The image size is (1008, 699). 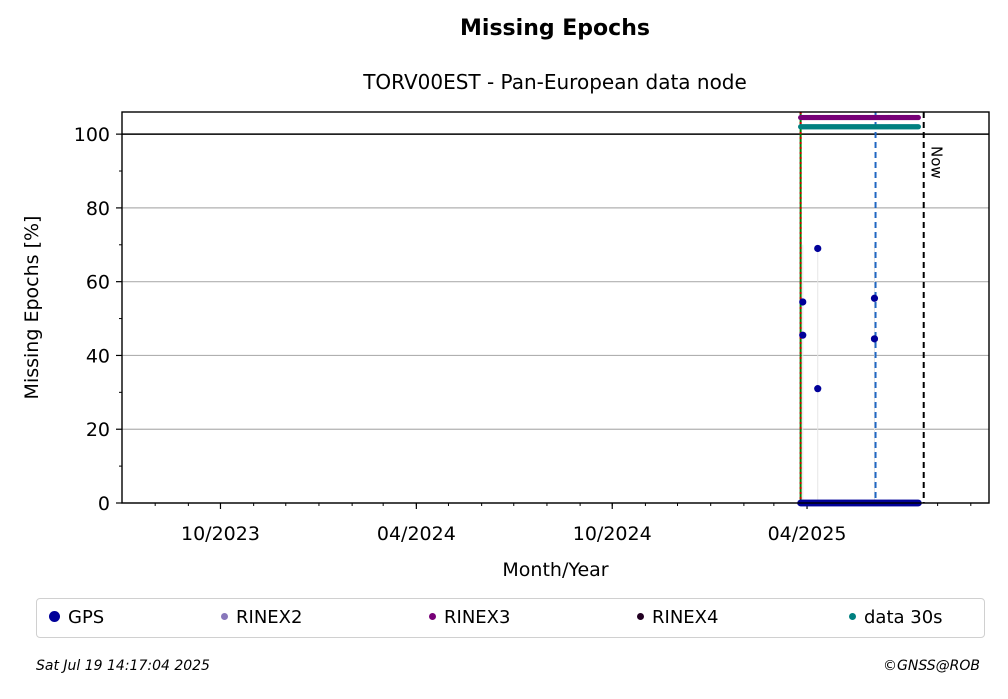 What do you see at coordinates (98, 356) in the screenshot?
I see `y-tick-label: 40` at bounding box center [98, 356].